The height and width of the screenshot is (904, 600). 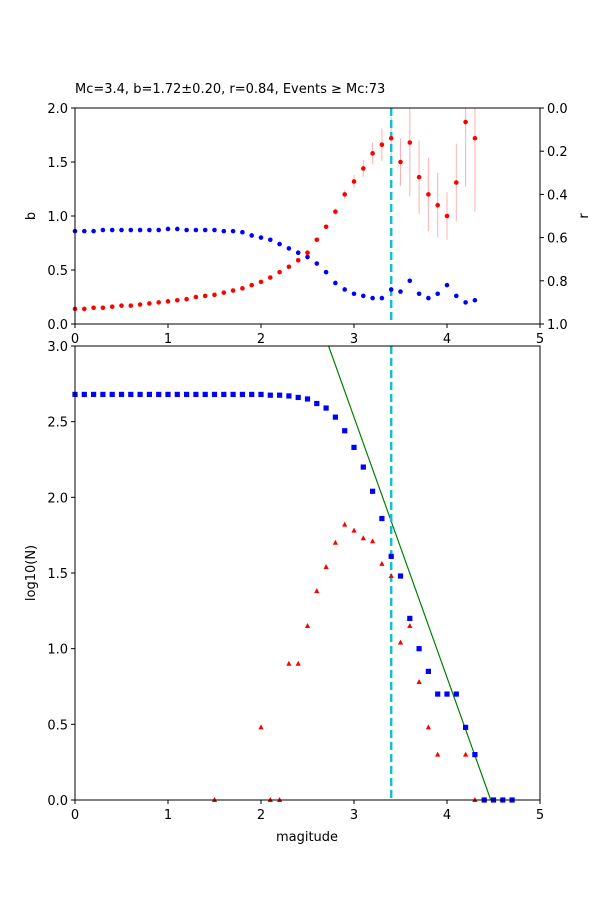 I want to click on y-tick-label: 3.0, so click(x=57, y=347).